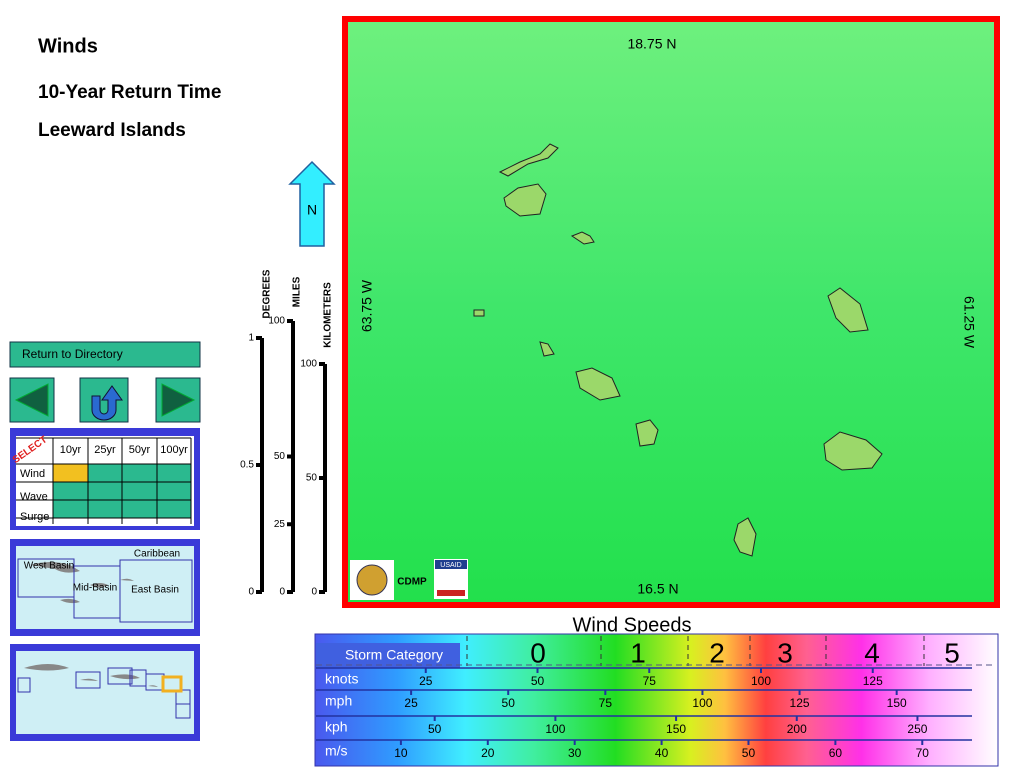  What do you see at coordinates (172, 684) in the screenshot?
I see `locator-current` at bounding box center [172, 684].